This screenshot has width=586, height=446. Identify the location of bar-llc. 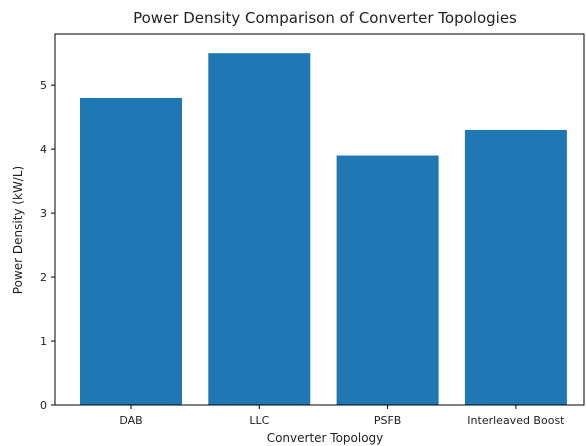
(259, 229).